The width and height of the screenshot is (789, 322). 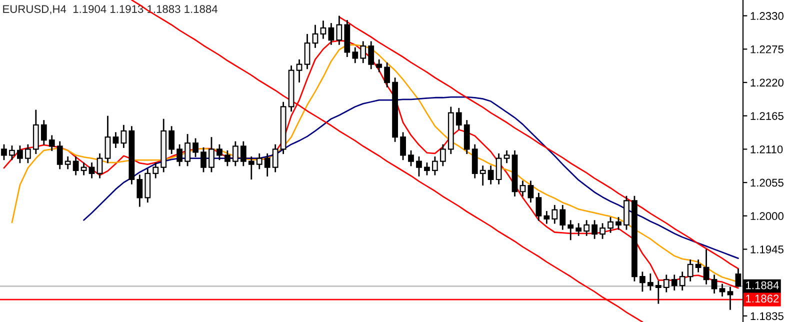 What do you see at coordinates (762, 298) in the screenshot?
I see `ref-line-label: 1.1862` at bounding box center [762, 298].